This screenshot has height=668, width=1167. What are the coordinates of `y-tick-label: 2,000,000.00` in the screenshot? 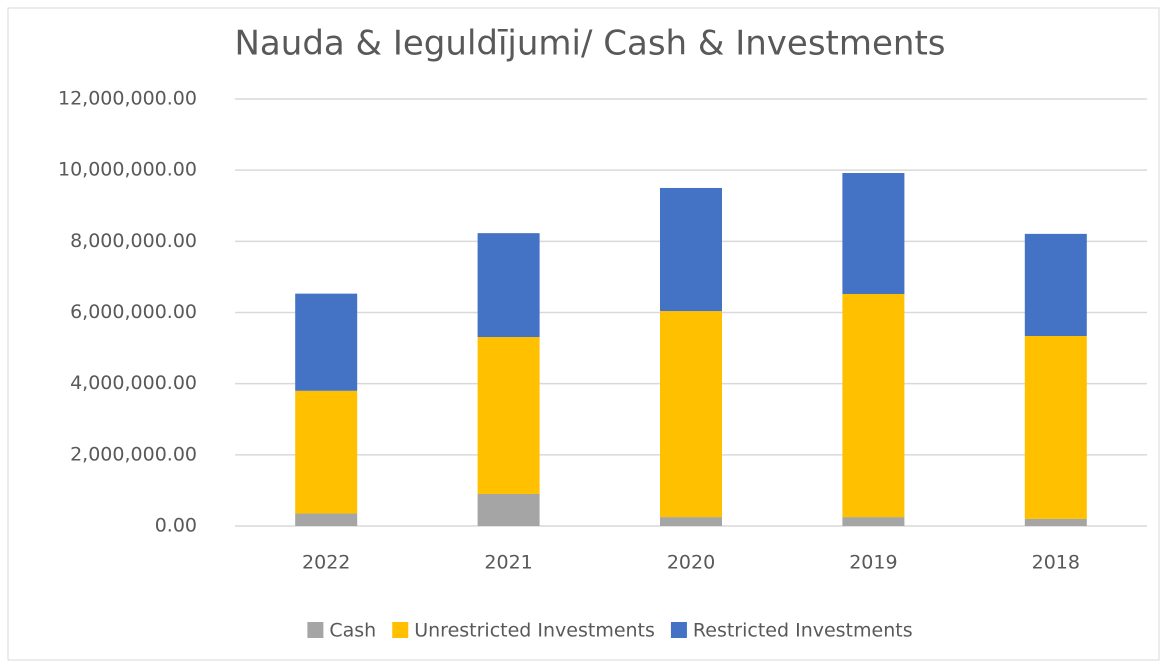 It's located at (133, 454).